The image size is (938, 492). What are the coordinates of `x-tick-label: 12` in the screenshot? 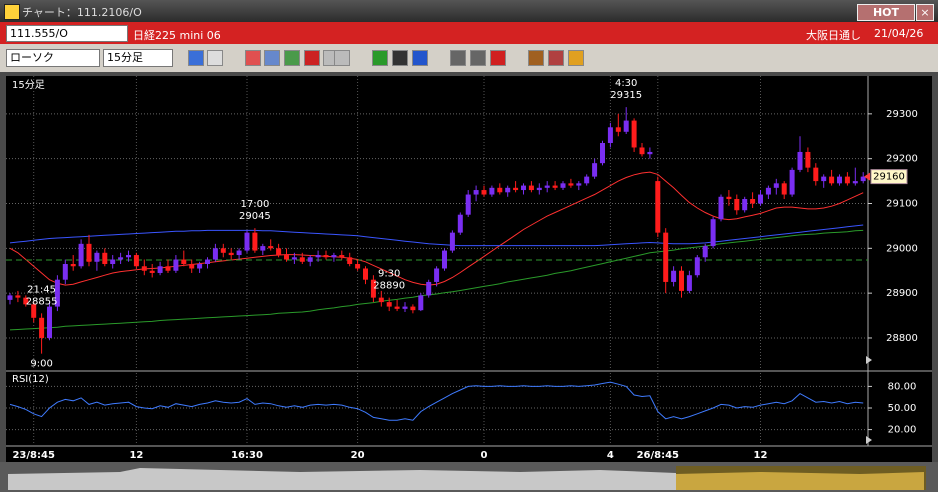 It's located at (761, 455).